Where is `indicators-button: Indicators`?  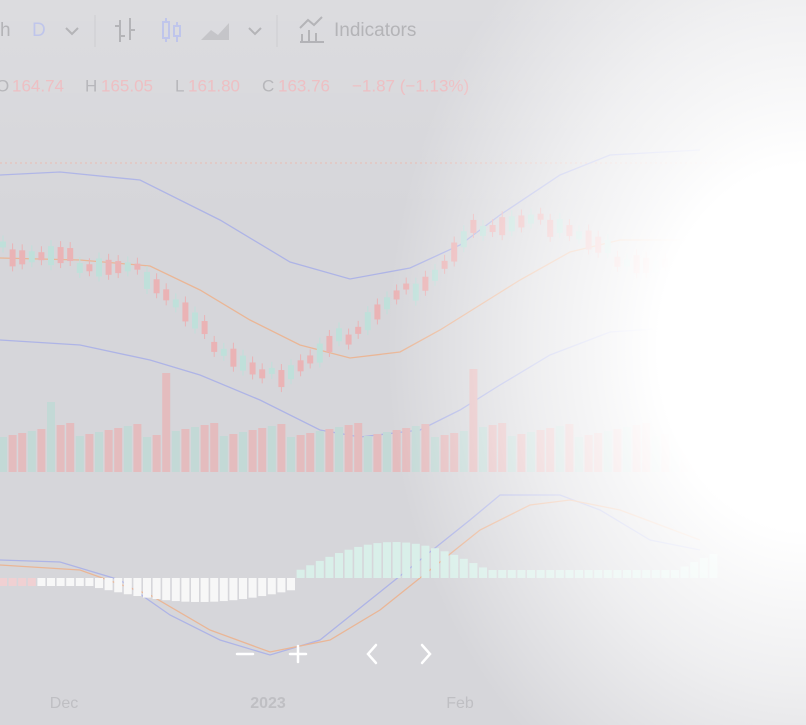
indicators-button: Indicators is located at coordinates (375, 30).